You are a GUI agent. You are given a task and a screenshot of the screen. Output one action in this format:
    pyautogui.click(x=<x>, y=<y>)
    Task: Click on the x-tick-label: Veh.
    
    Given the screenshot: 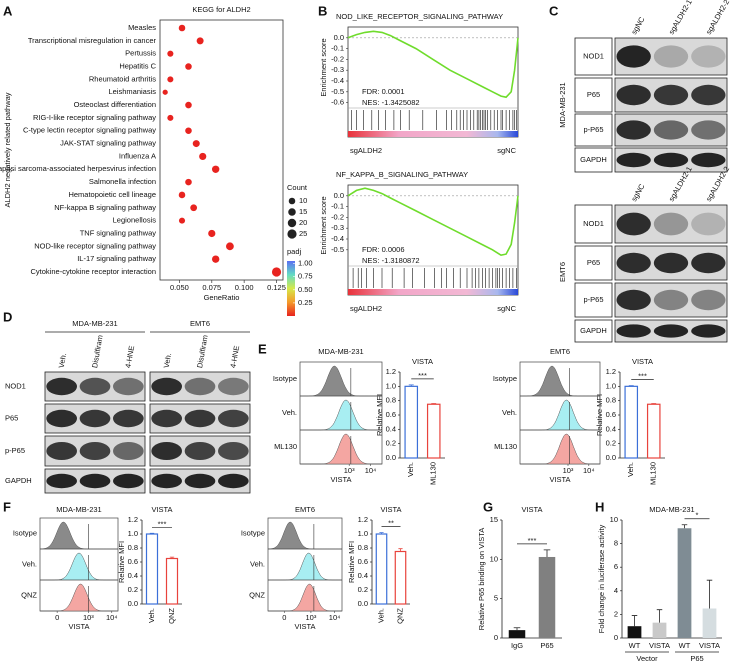 What is the action you would take?
    pyautogui.click(x=380, y=615)
    